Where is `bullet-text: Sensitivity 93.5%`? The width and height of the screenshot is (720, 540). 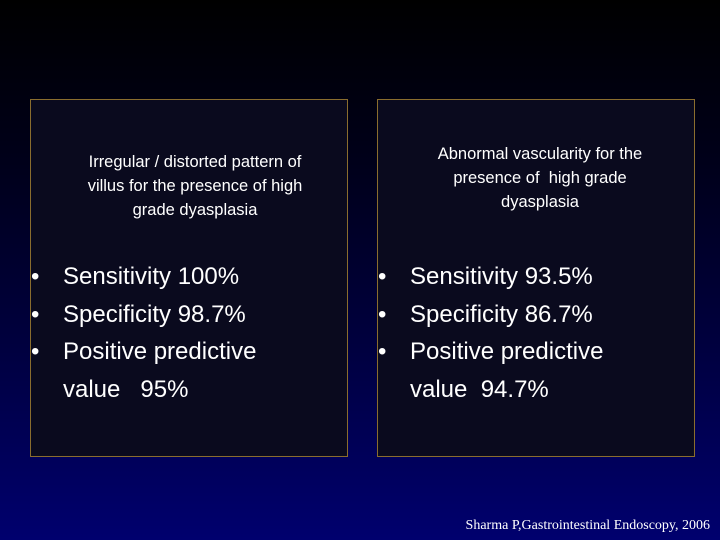
bullet-text: Sensitivity 93.5% is located at coordinates (501, 276).